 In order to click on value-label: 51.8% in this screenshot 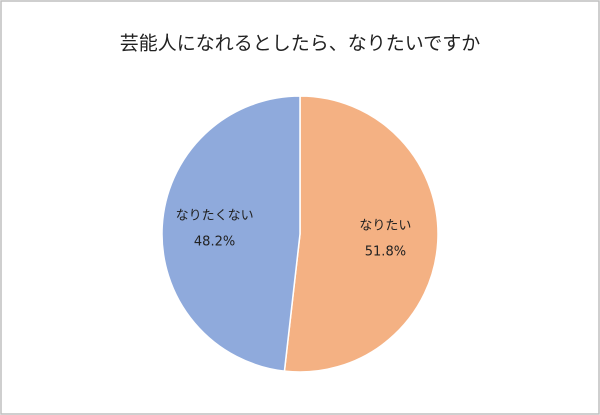, I will do `click(385, 251)`.